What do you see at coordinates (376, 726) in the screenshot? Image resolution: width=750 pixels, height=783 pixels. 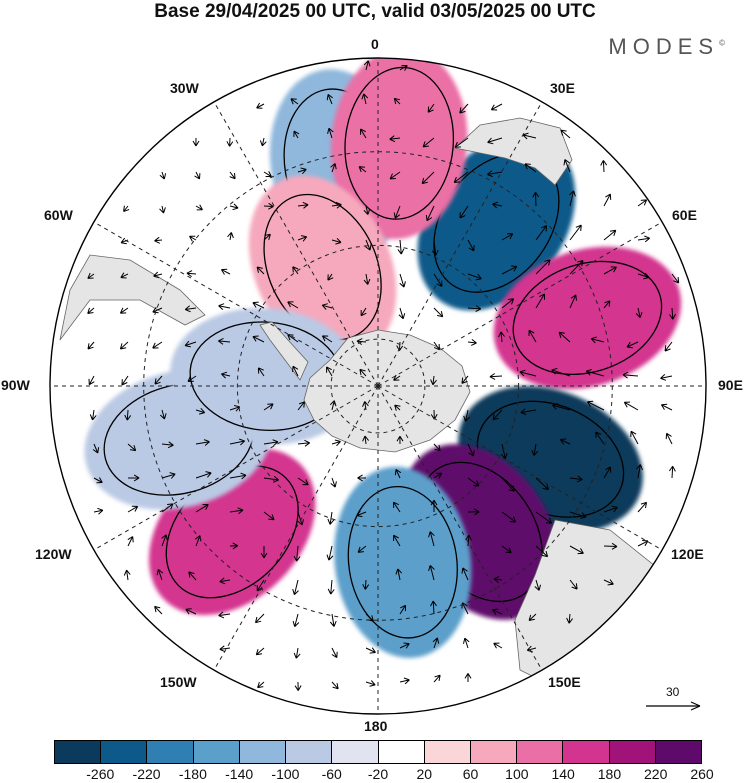 I see `lon-label-180: 180` at bounding box center [376, 726].